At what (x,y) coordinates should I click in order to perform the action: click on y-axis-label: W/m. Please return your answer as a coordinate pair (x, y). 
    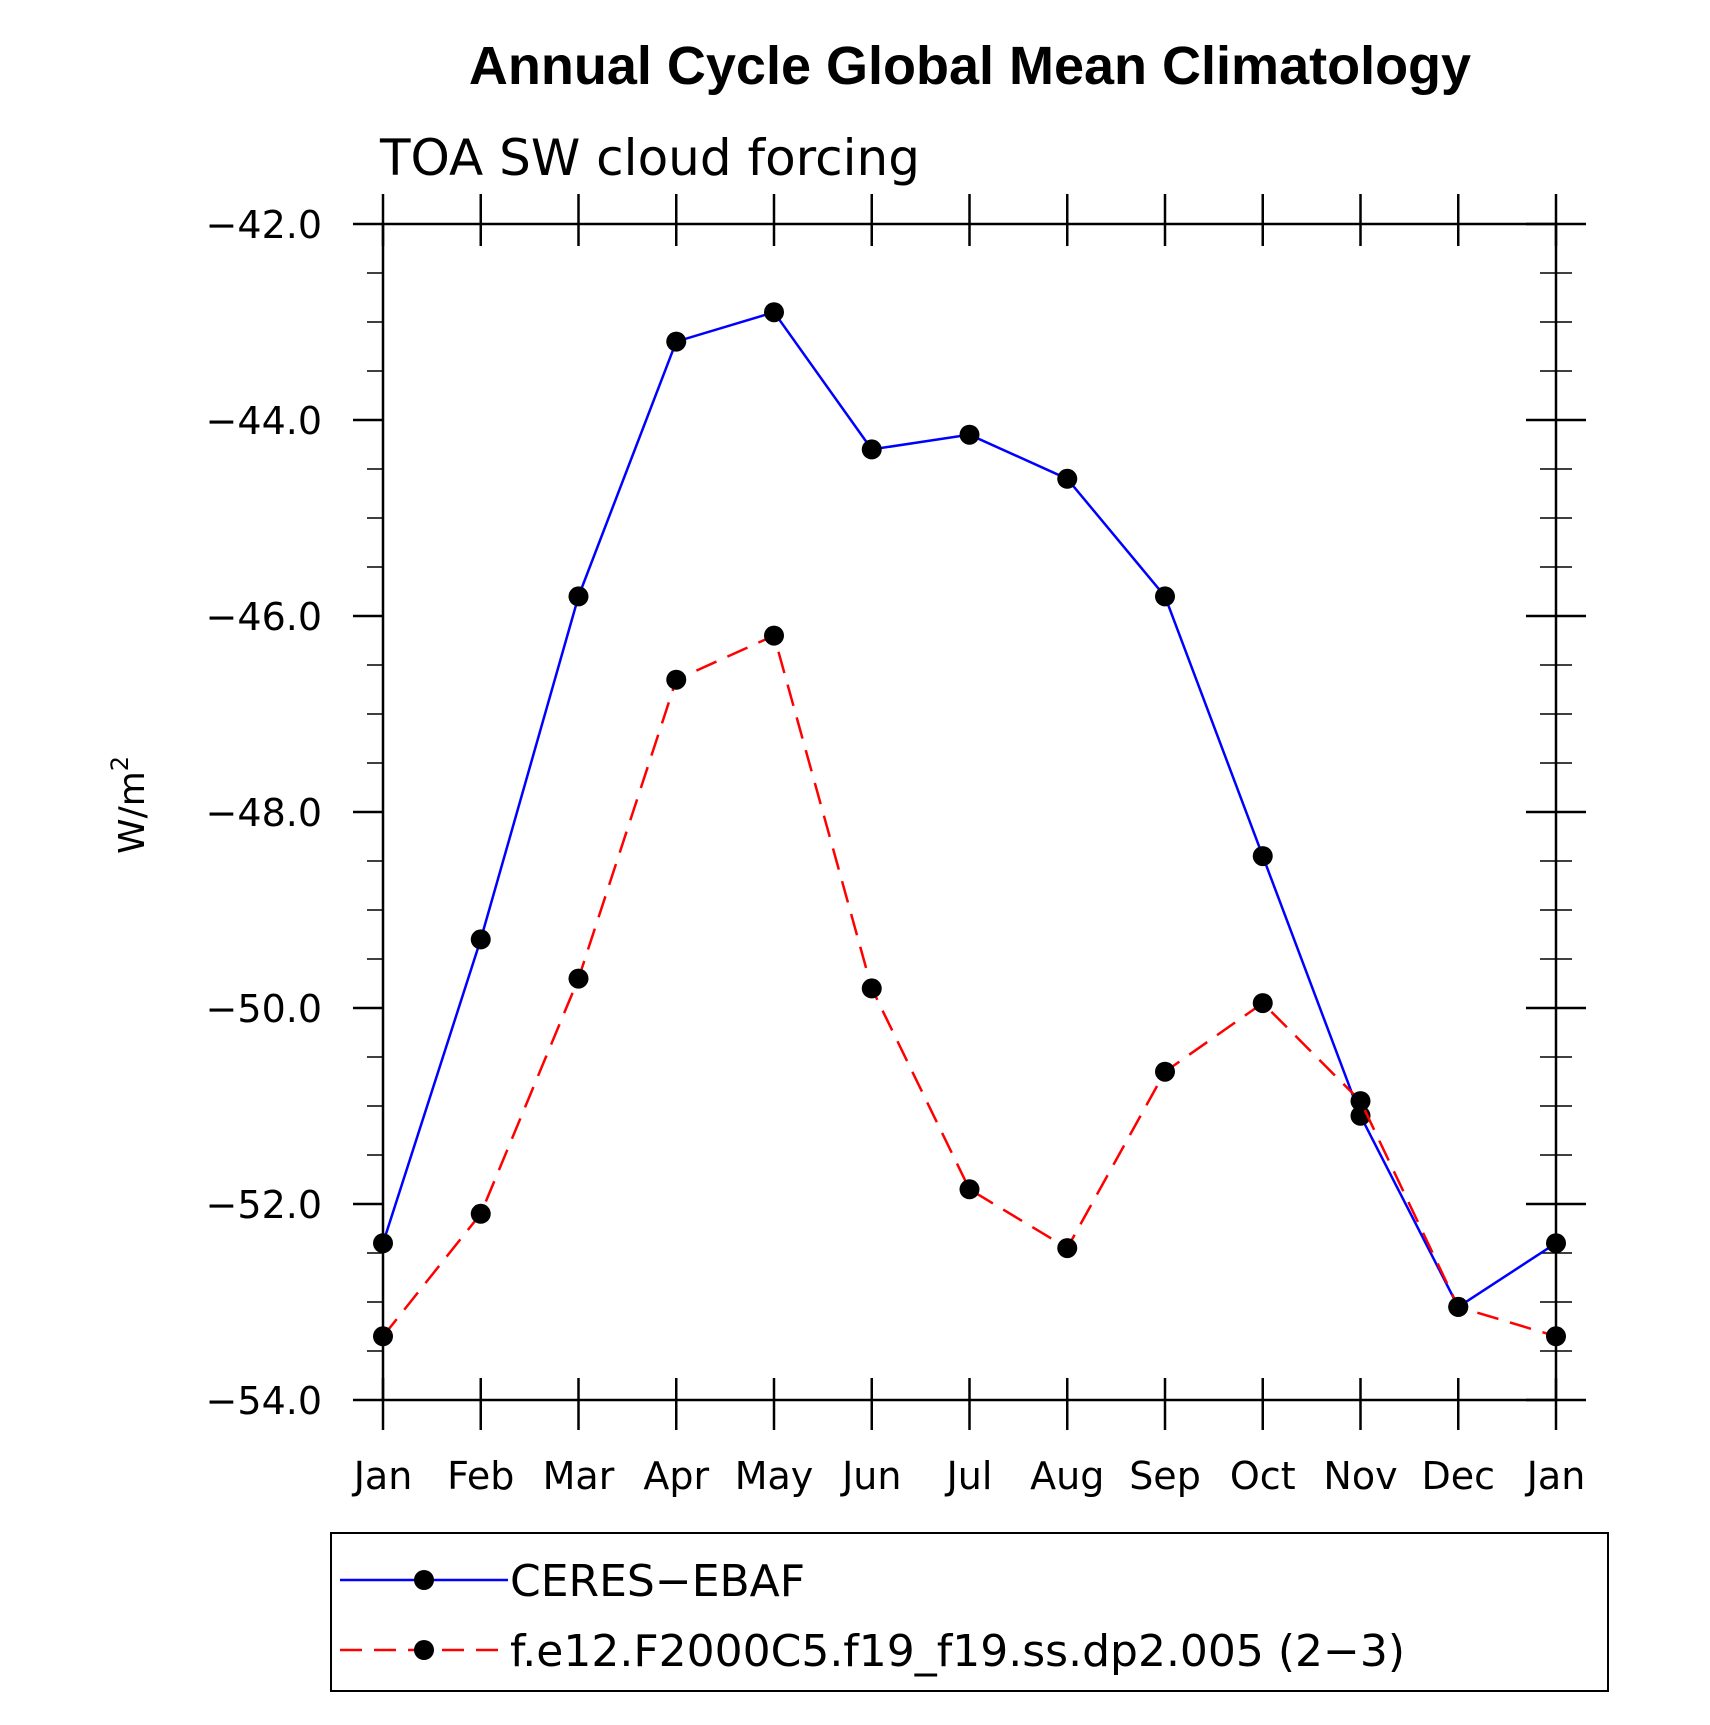
    Looking at the image, I should click on (132, 812).